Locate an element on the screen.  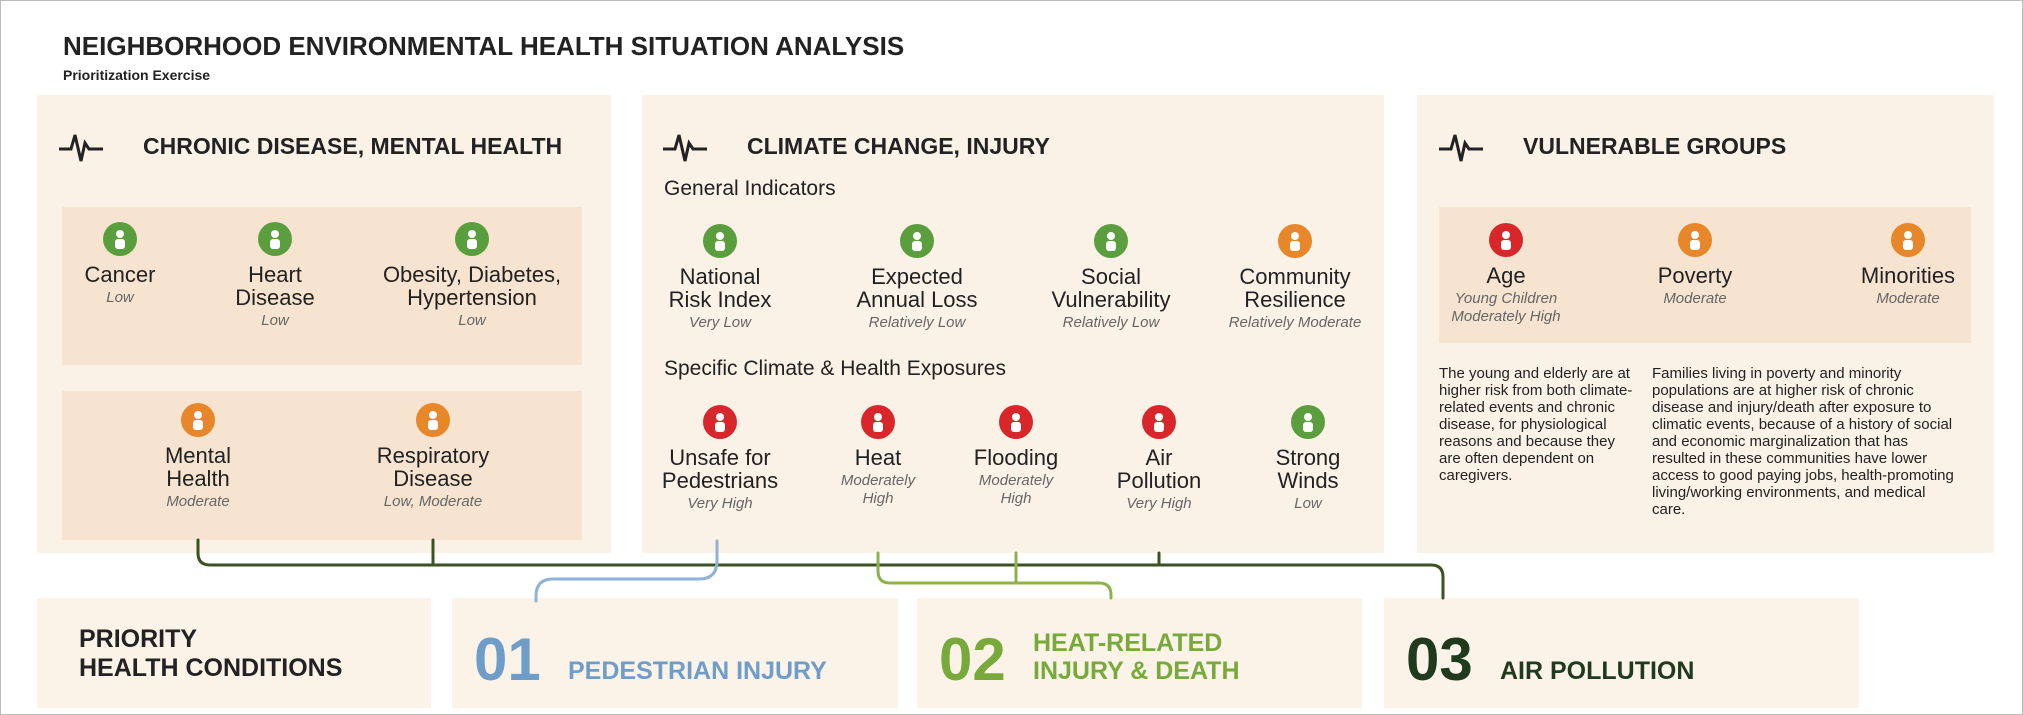
indicator-label: Flooding is located at coordinates (1016, 457).